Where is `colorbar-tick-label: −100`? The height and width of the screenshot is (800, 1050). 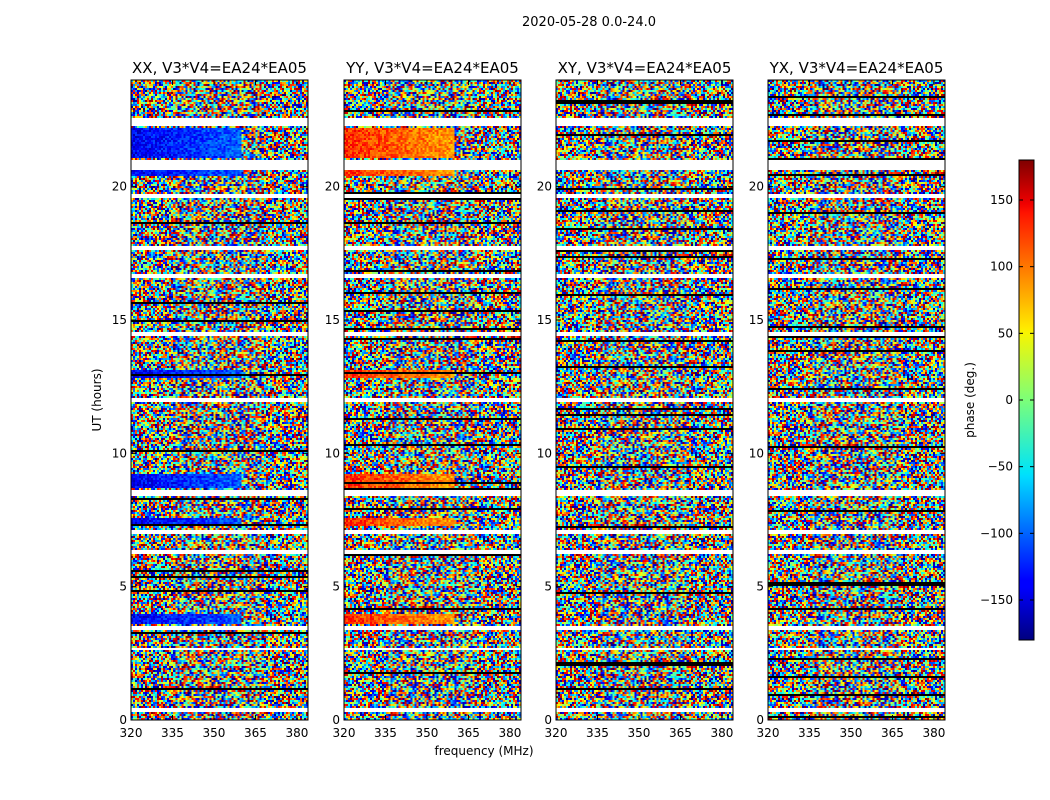
colorbar-tick-label: −100 is located at coordinates (996, 533).